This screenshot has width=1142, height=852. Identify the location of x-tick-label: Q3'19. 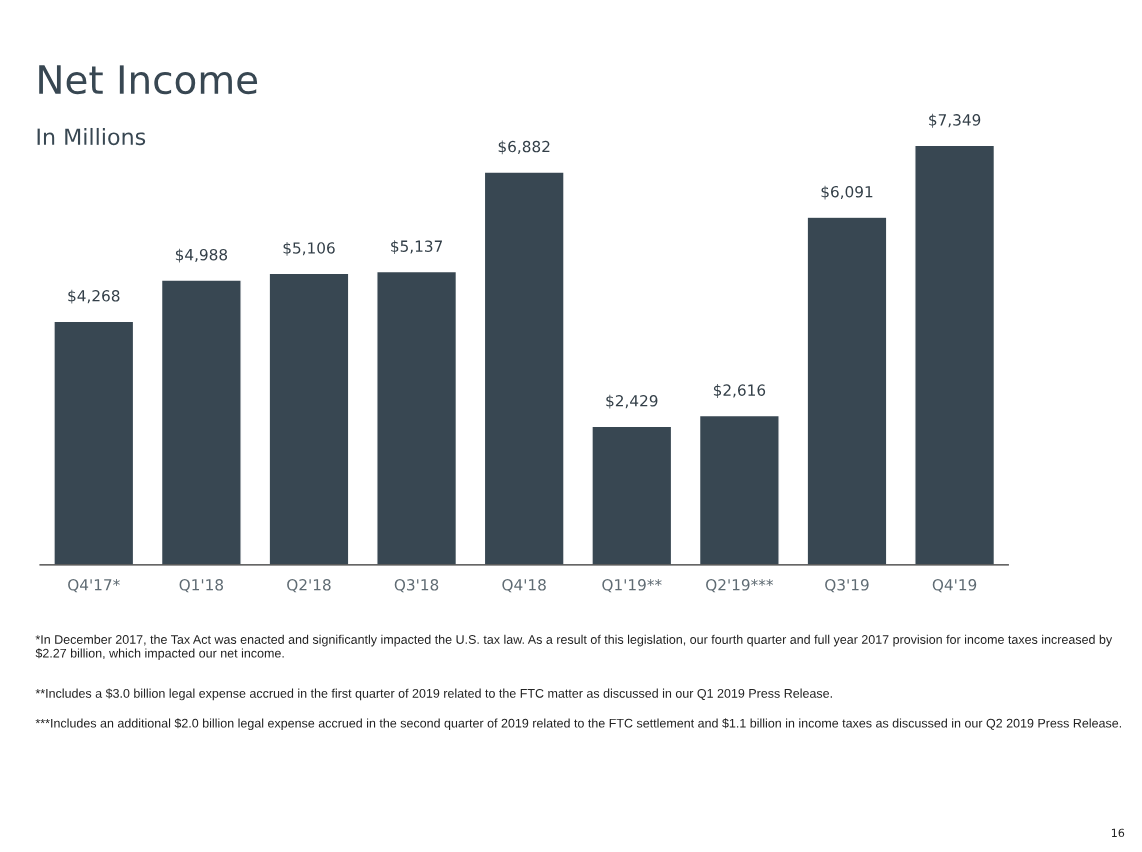
(847, 586).